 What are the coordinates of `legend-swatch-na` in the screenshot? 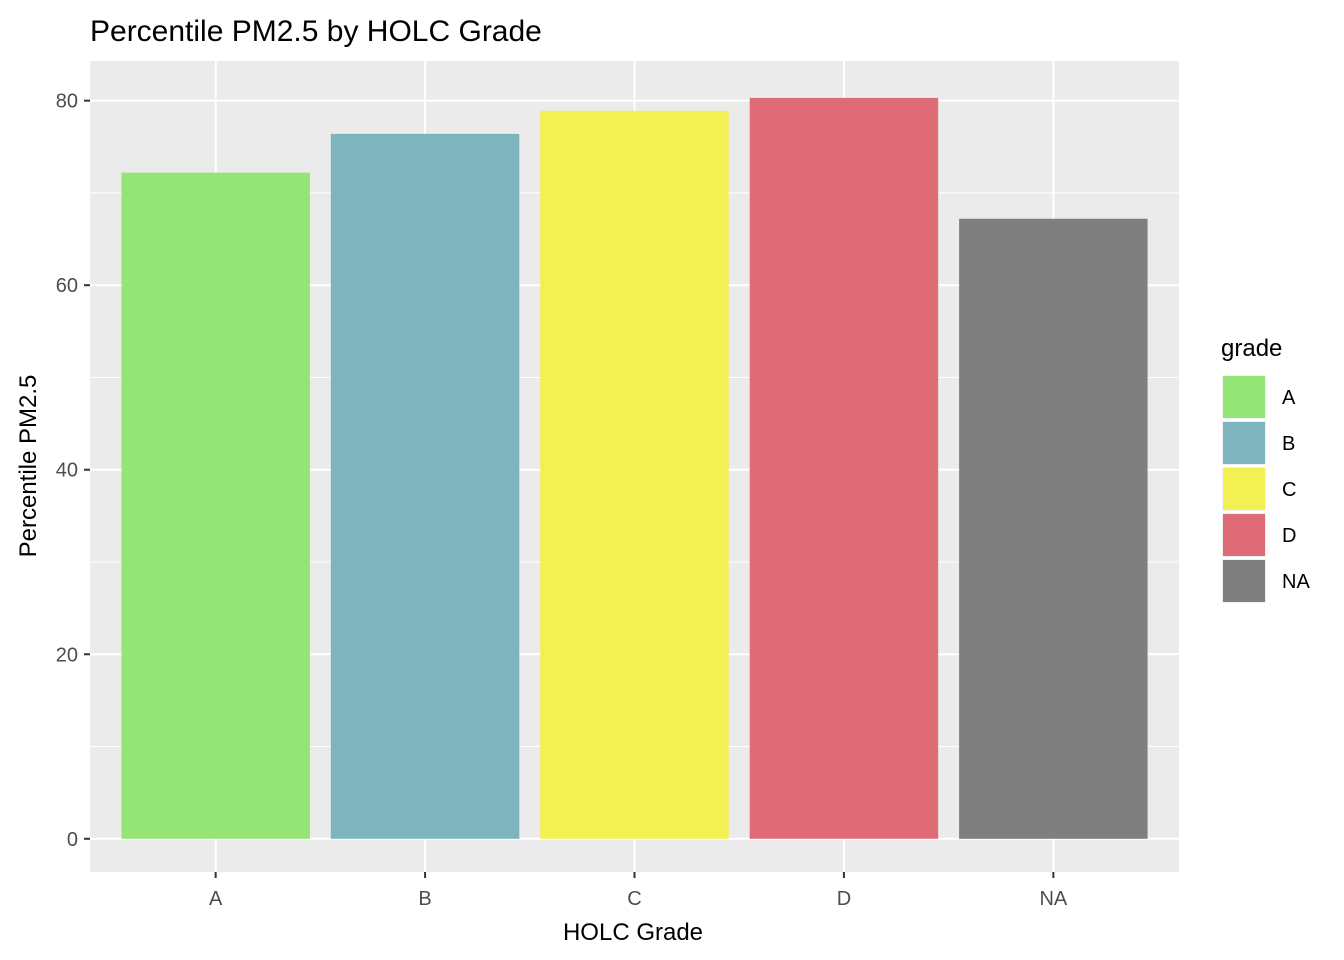 It's located at (1244, 581).